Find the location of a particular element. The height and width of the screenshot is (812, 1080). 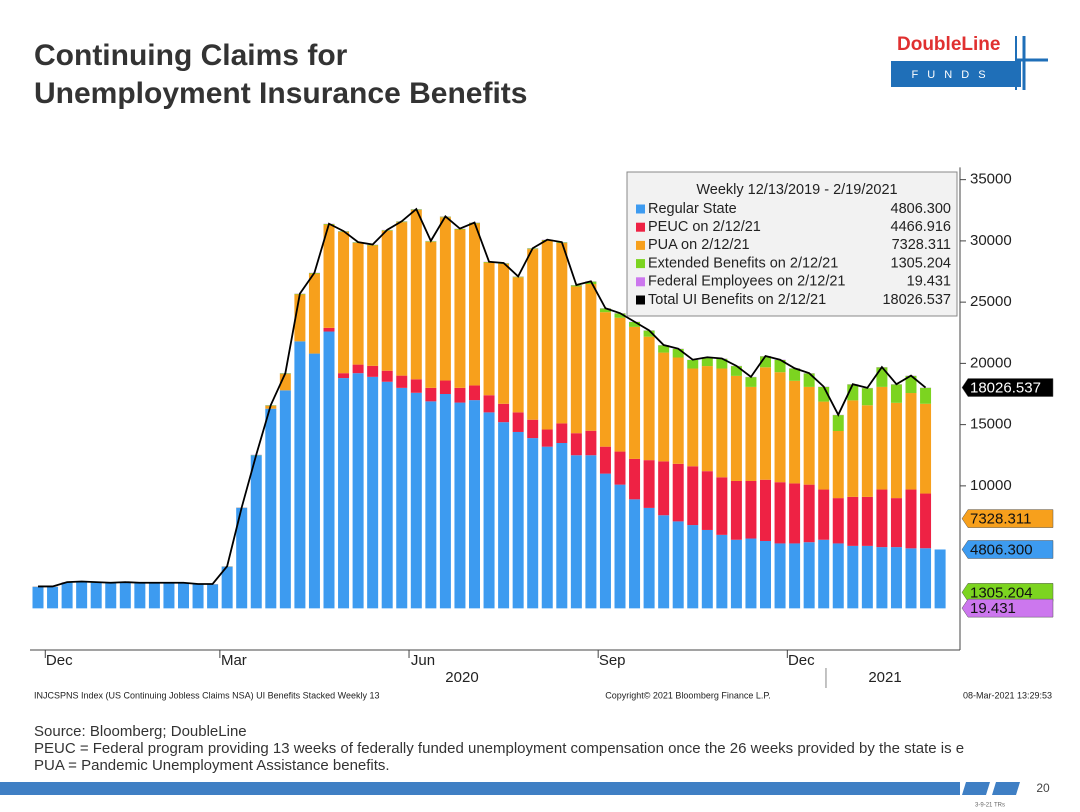

footer-stripe is located at coordinates (1006, 788).